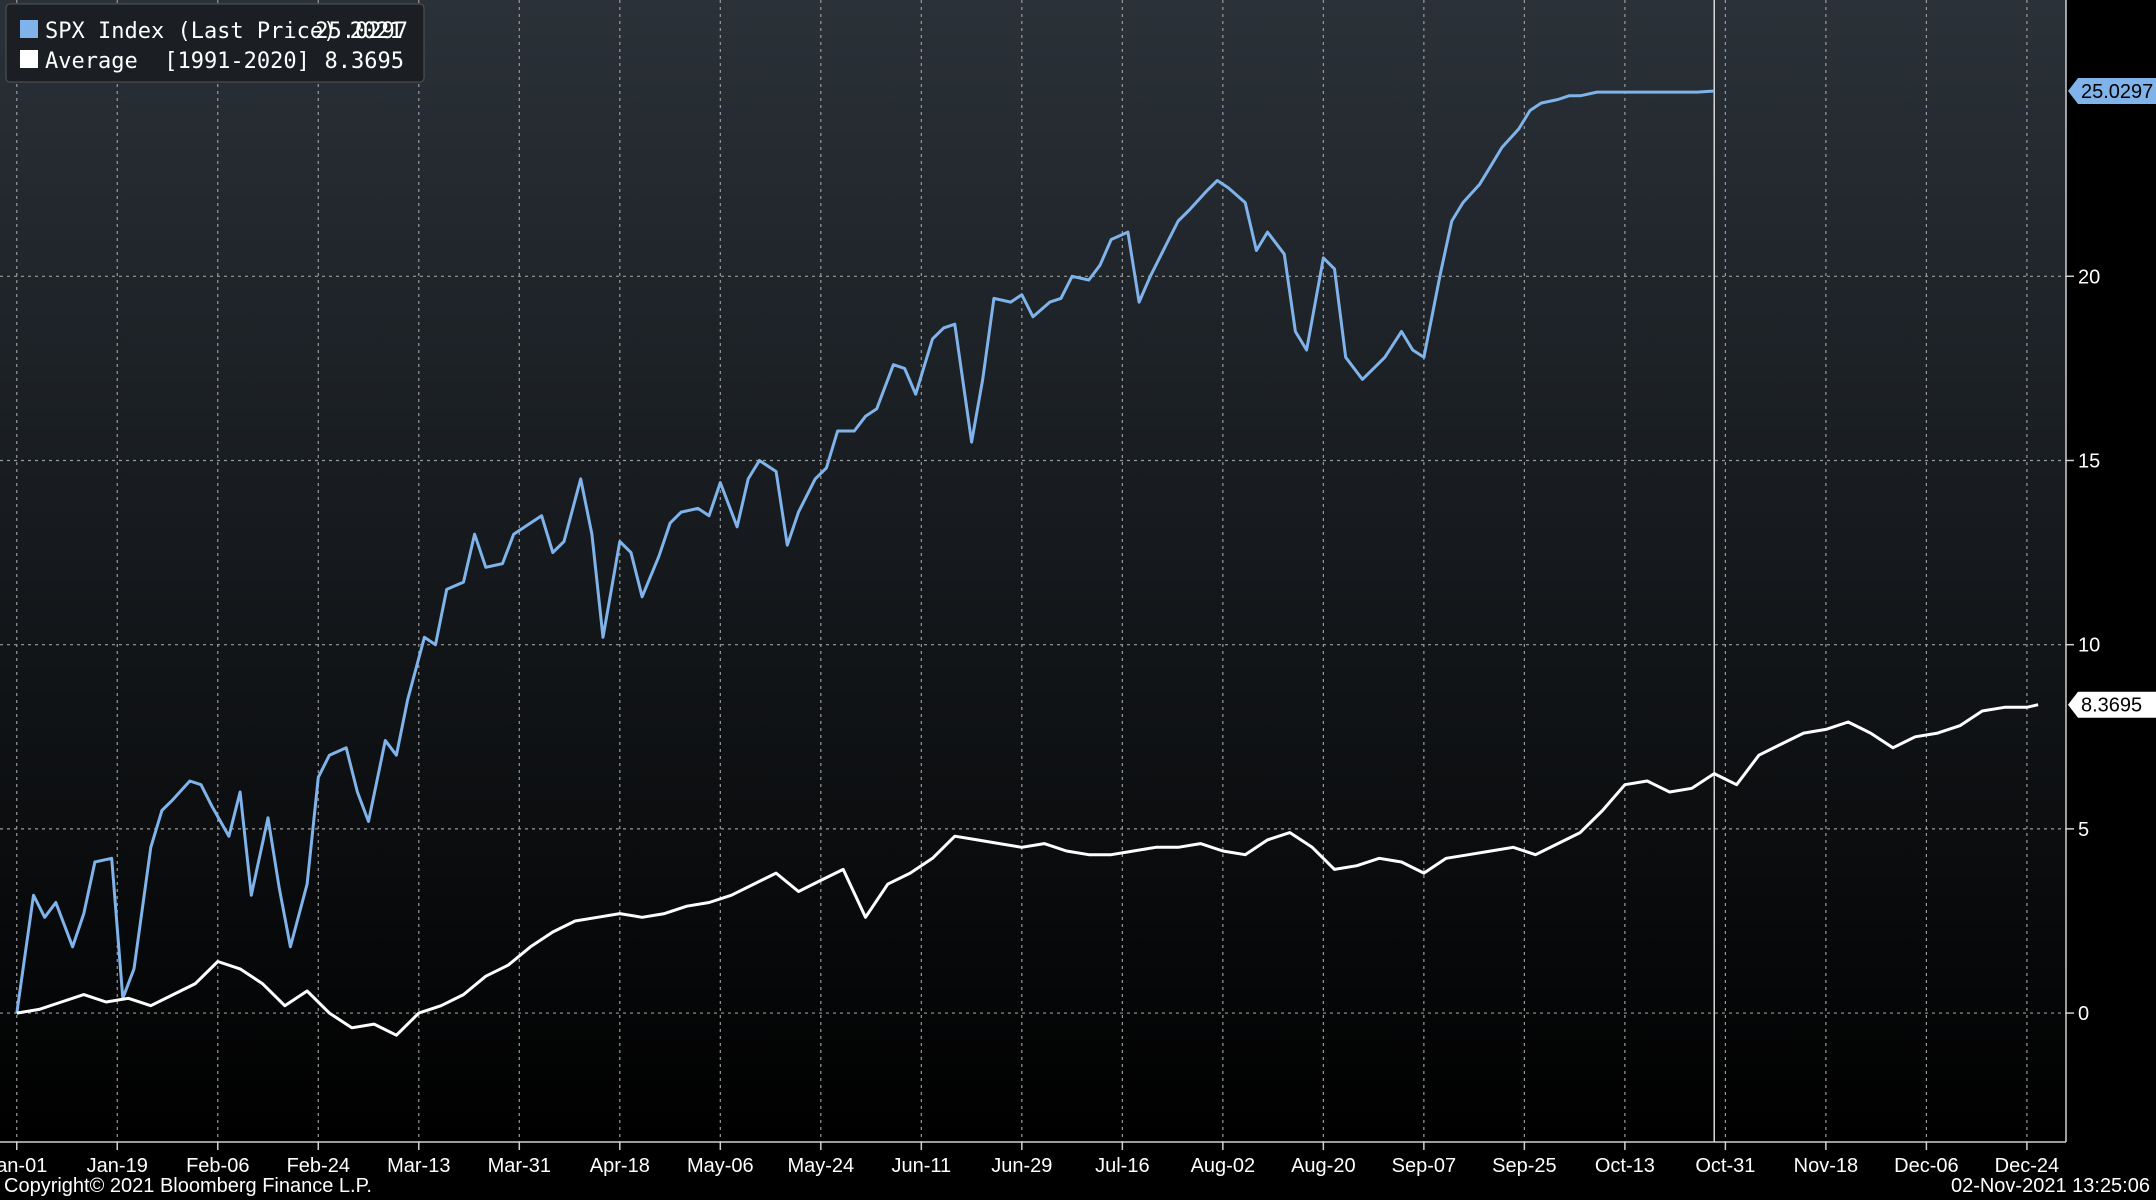 Image resolution: width=2156 pixels, height=1200 pixels. What do you see at coordinates (418, 1166) in the screenshot?
I see `x-tick-label: Mar-13` at bounding box center [418, 1166].